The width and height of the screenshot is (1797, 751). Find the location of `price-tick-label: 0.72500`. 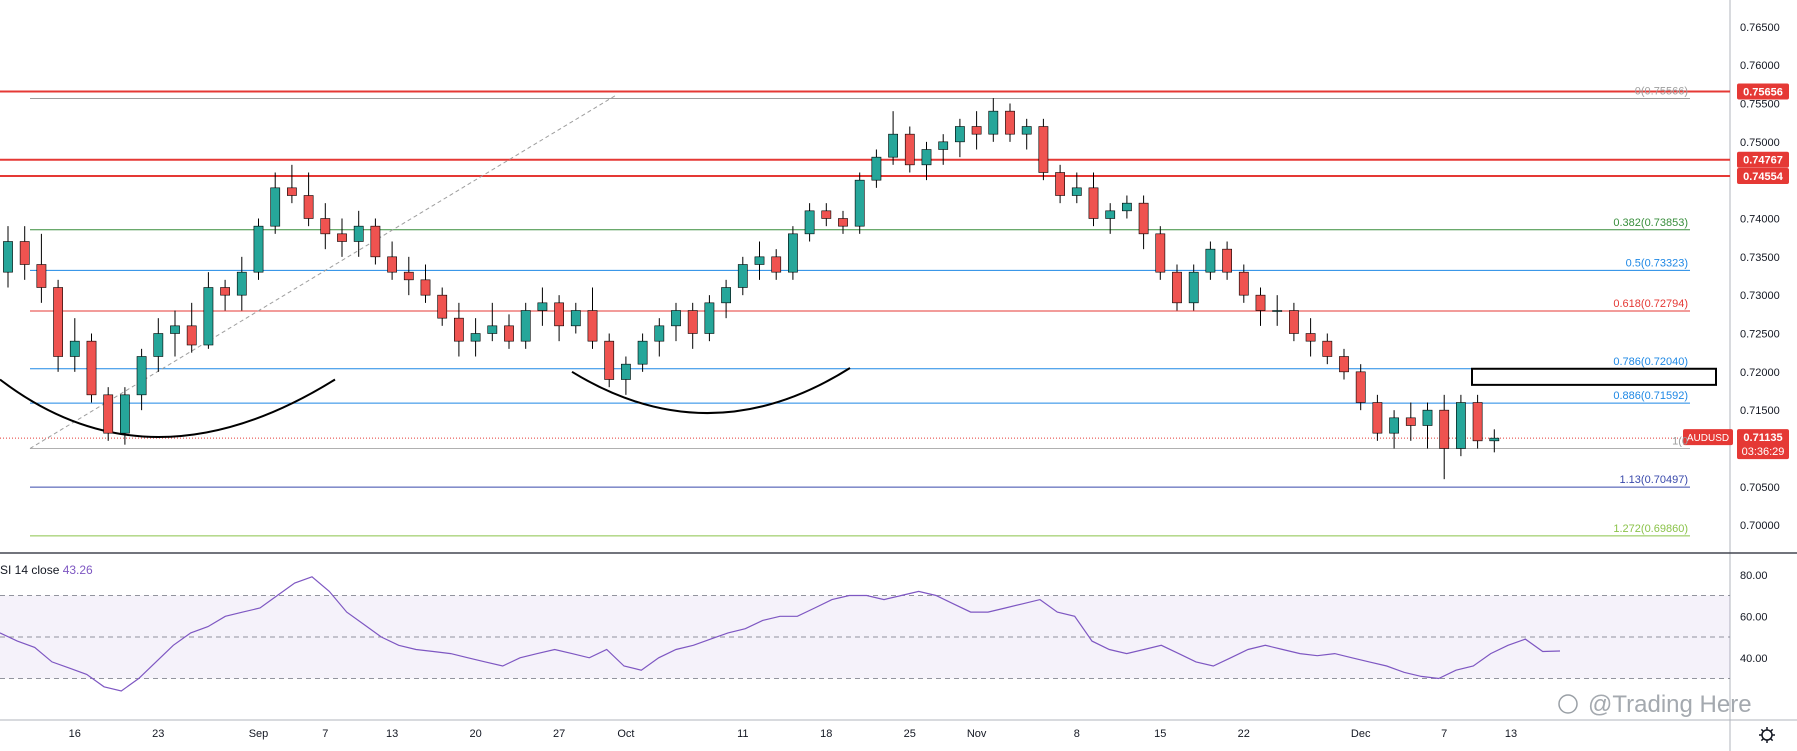

price-tick-label: 0.72500 is located at coordinates (1760, 335).